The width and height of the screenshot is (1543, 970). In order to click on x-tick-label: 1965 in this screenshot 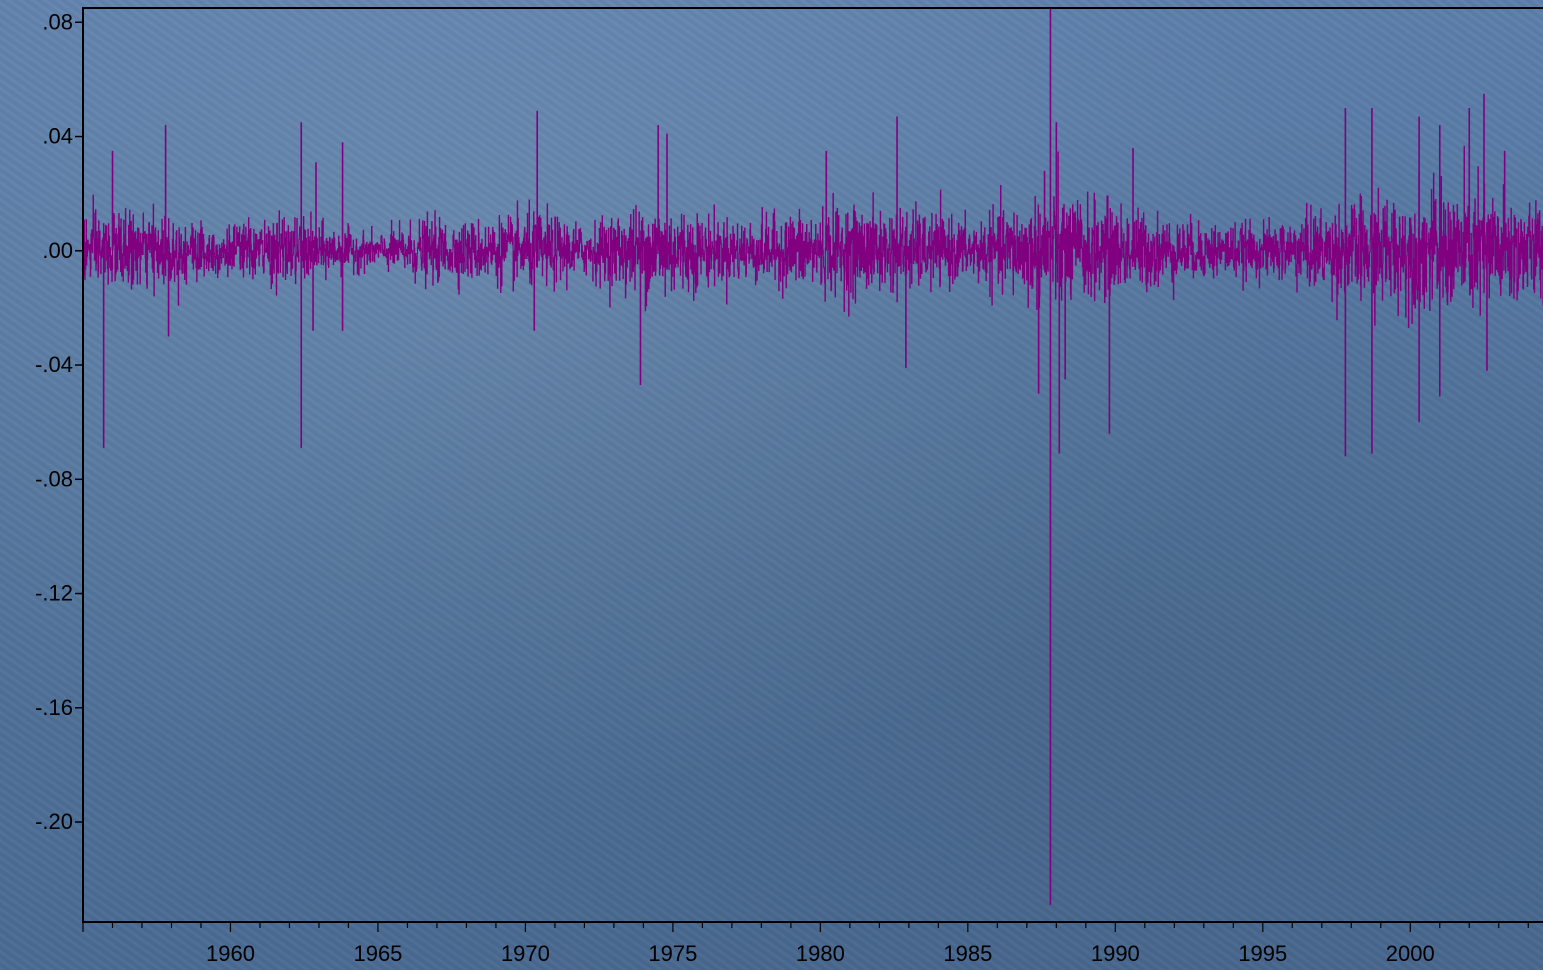, I will do `click(377, 953)`.